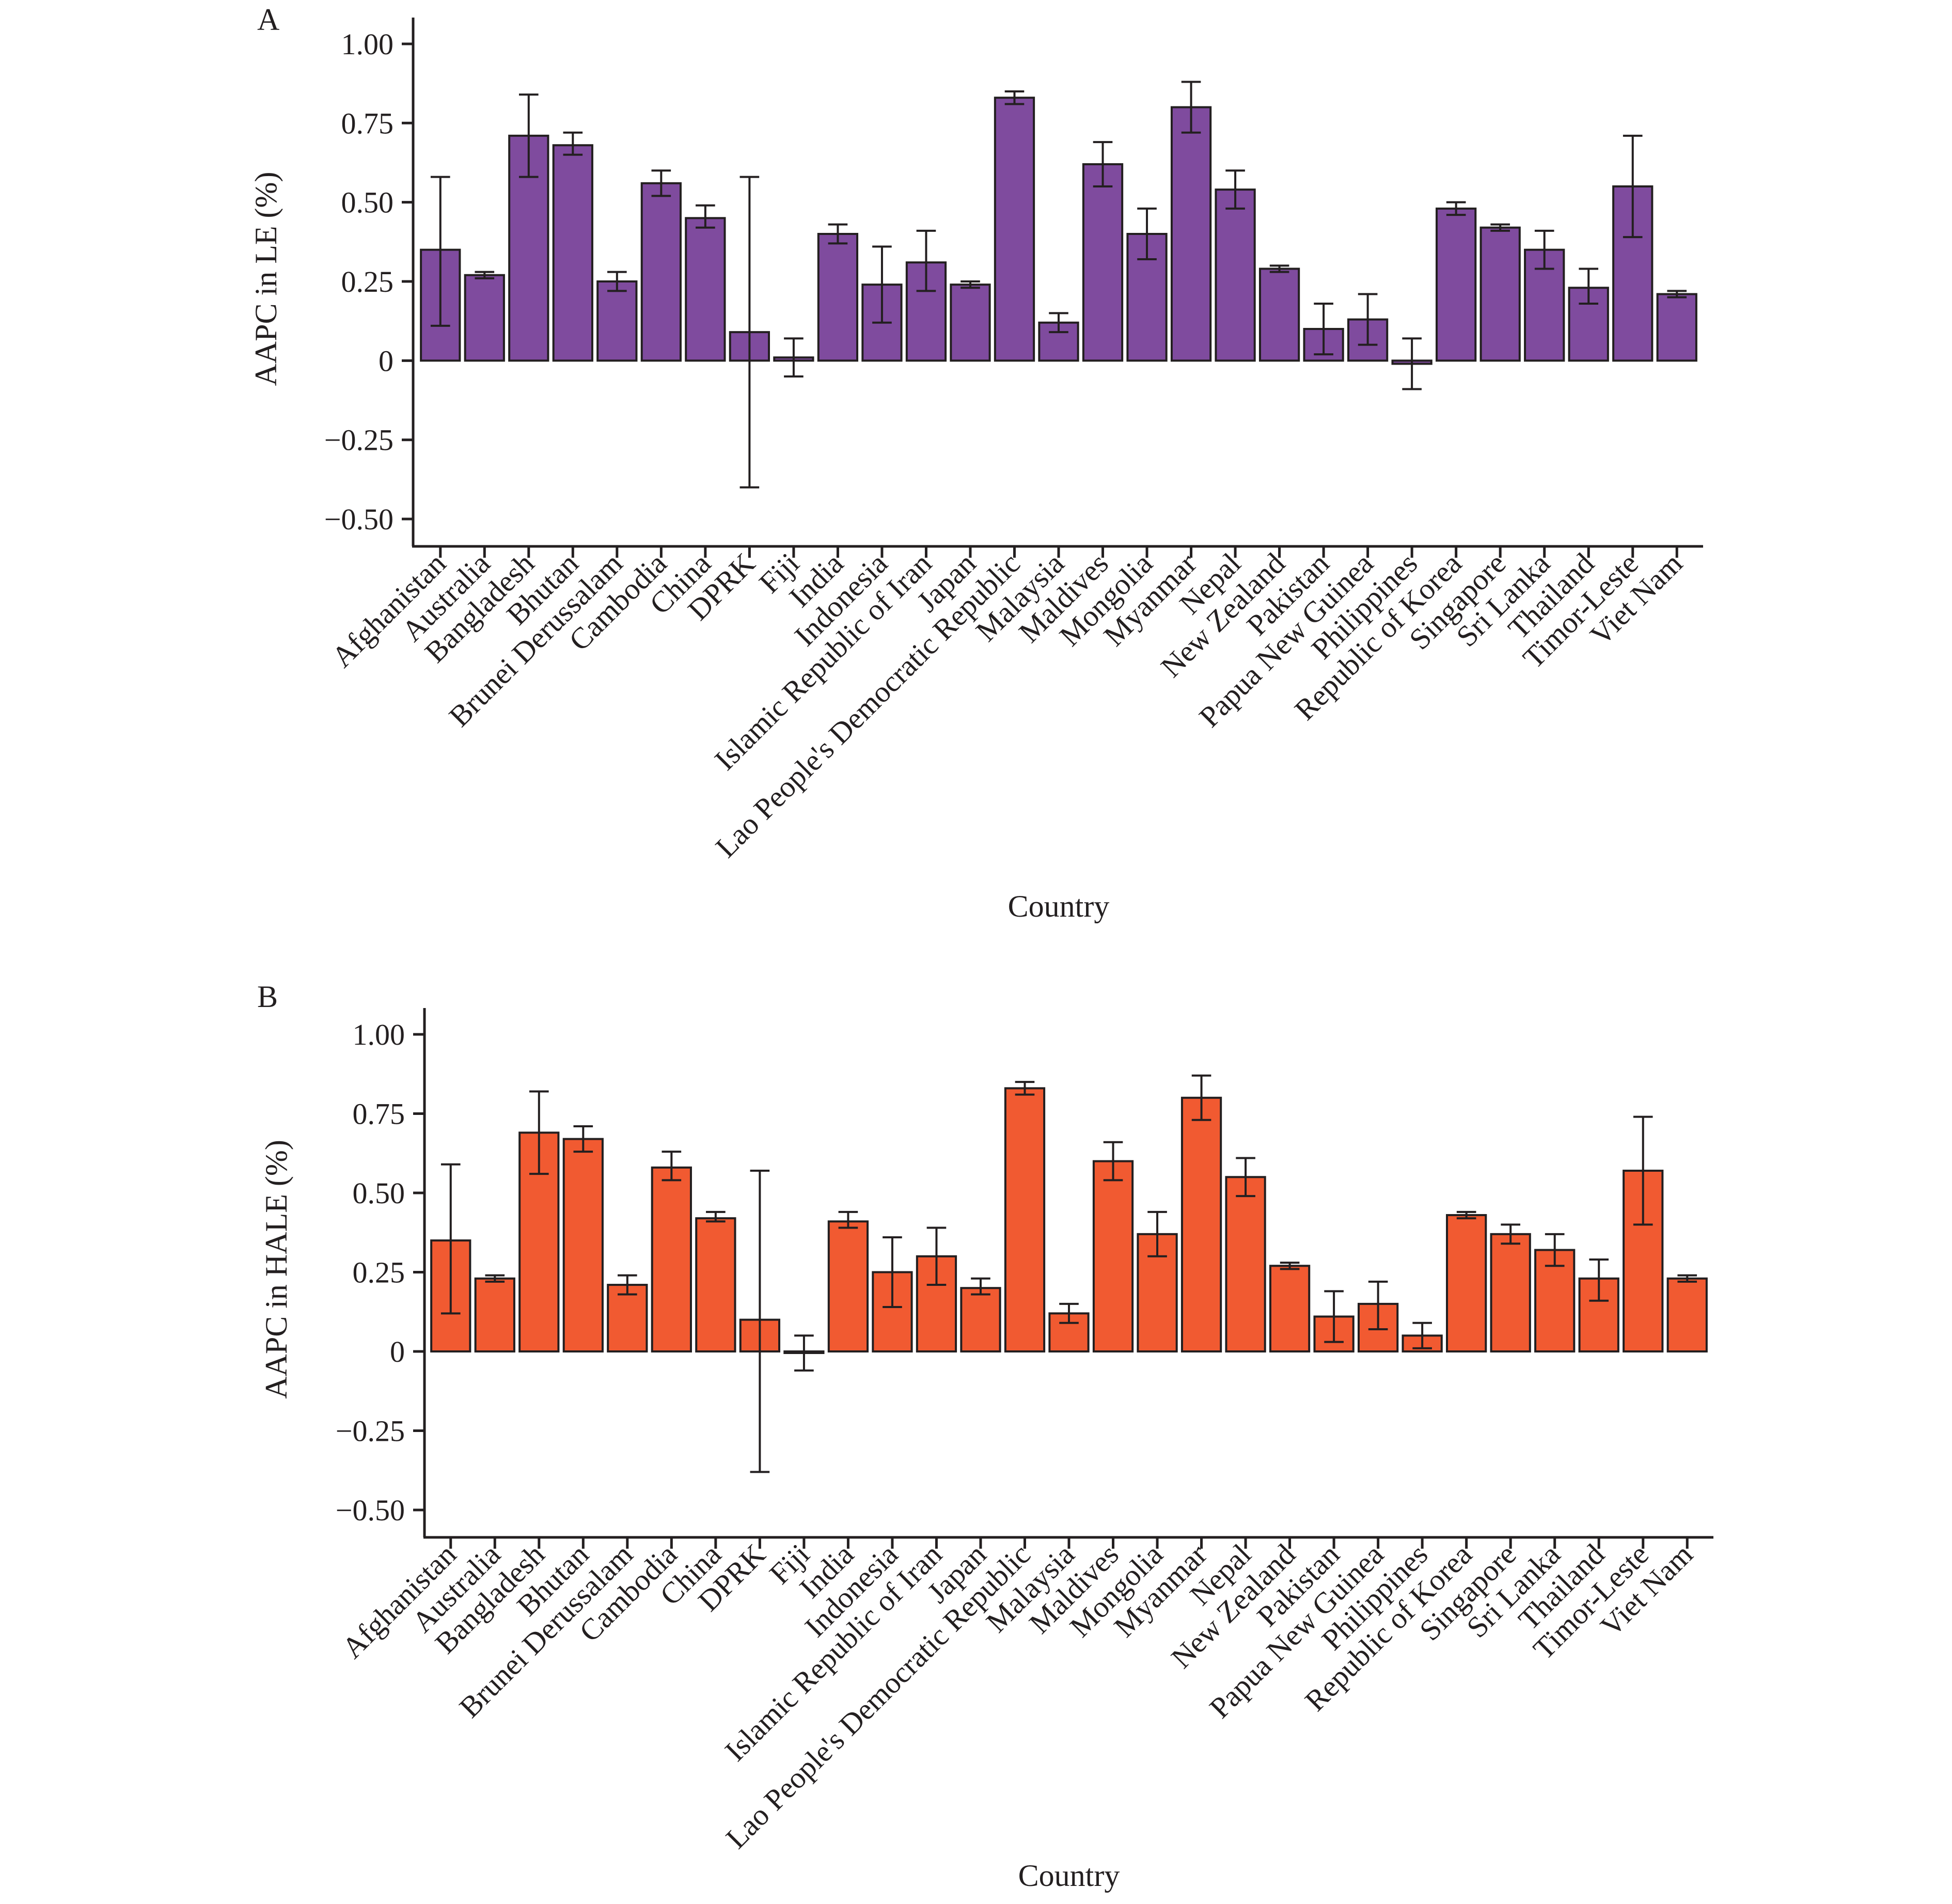  Describe the element at coordinates (268, 20) in the screenshot. I see `panel-letter: A` at that location.